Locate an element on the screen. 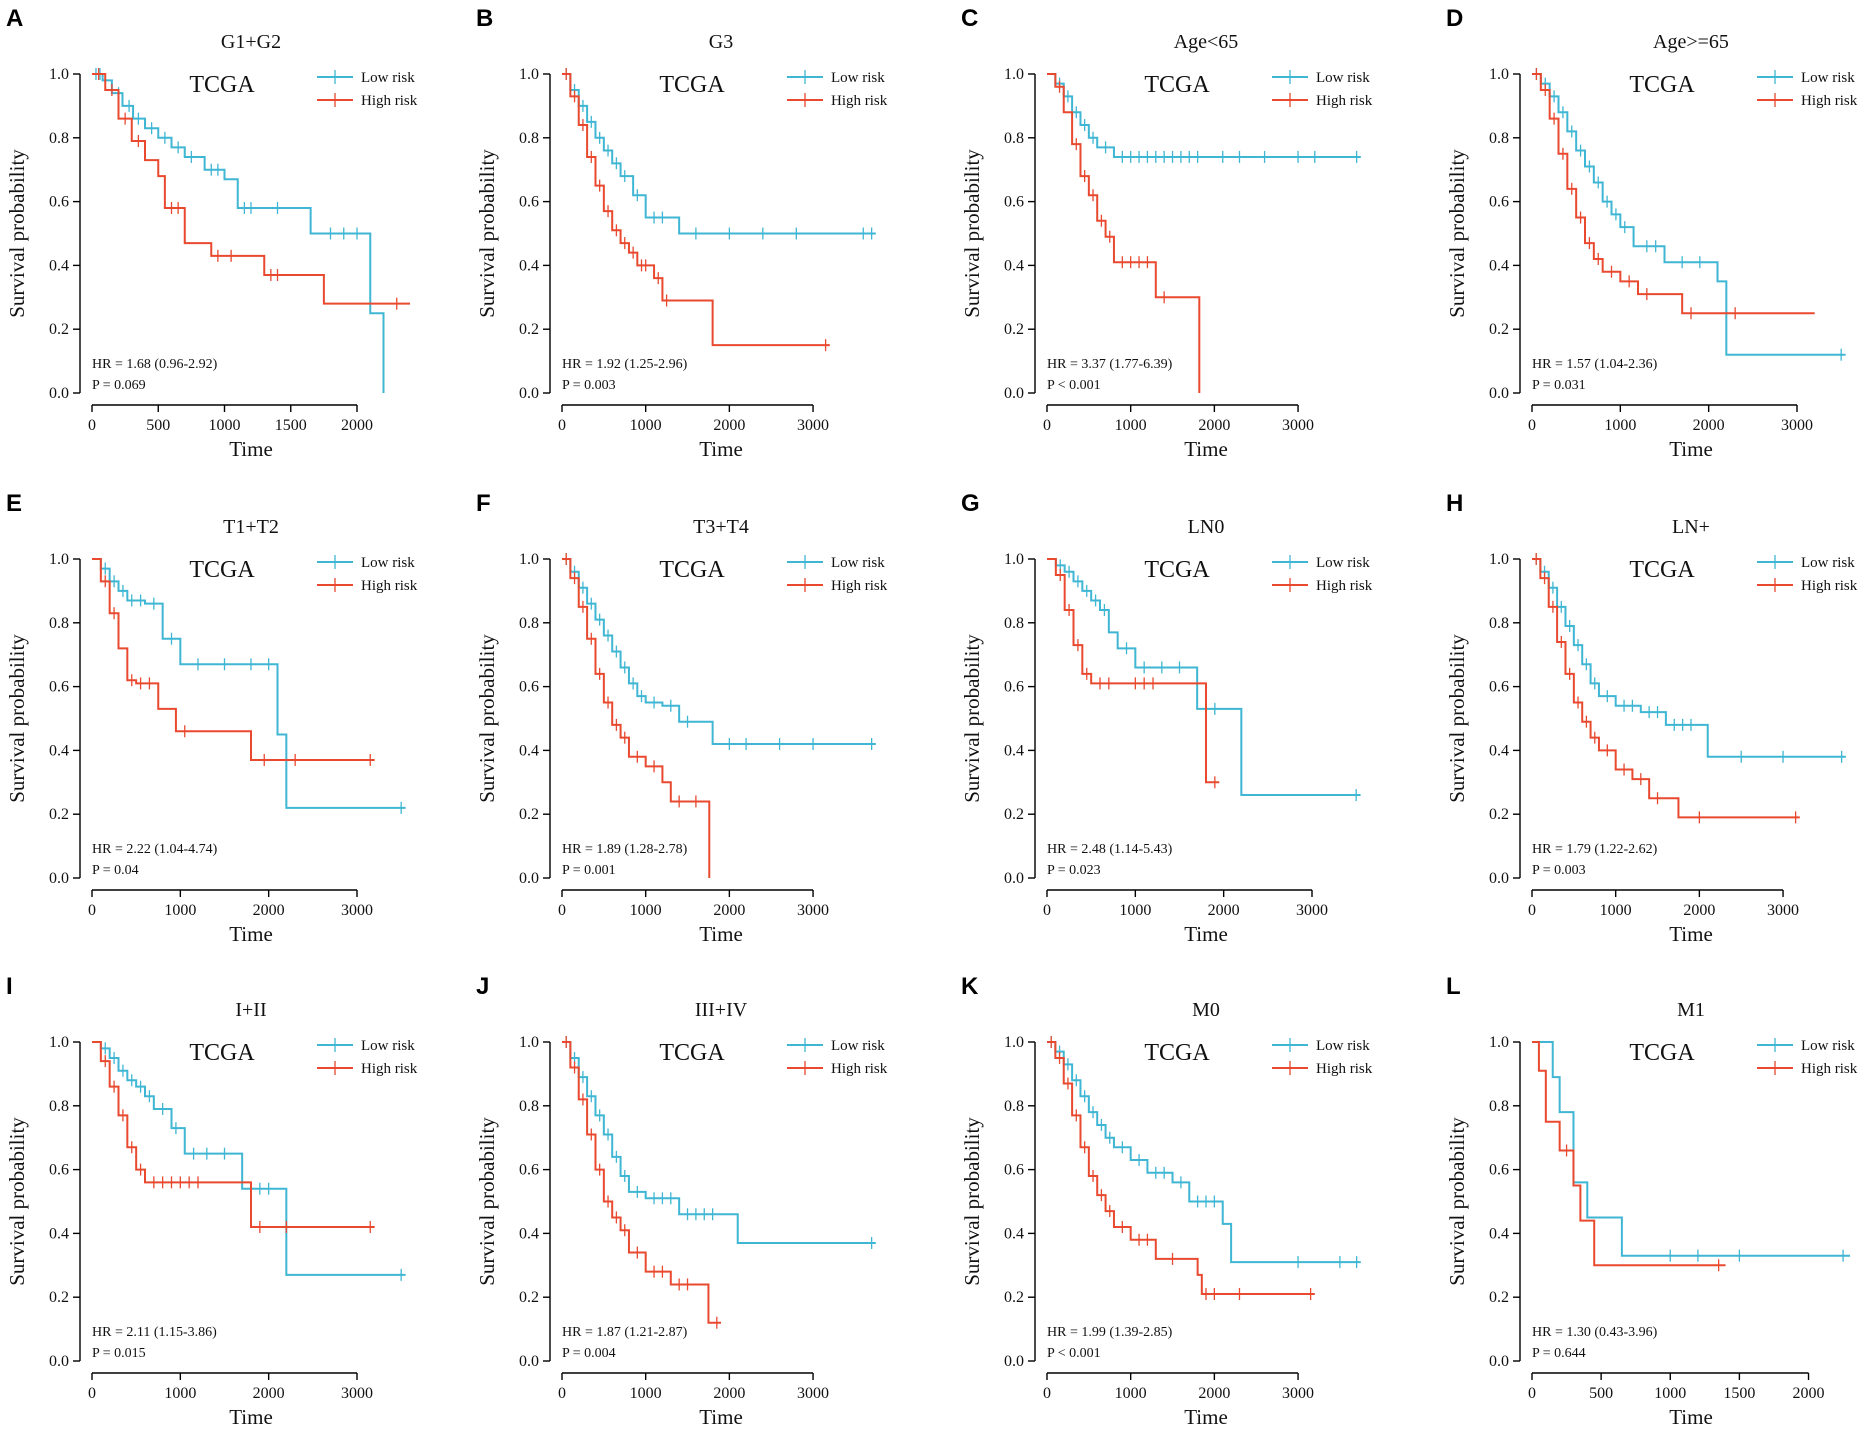 The image size is (1874, 1434). p-value-text: P = 0.001 is located at coordinates (589, 870).